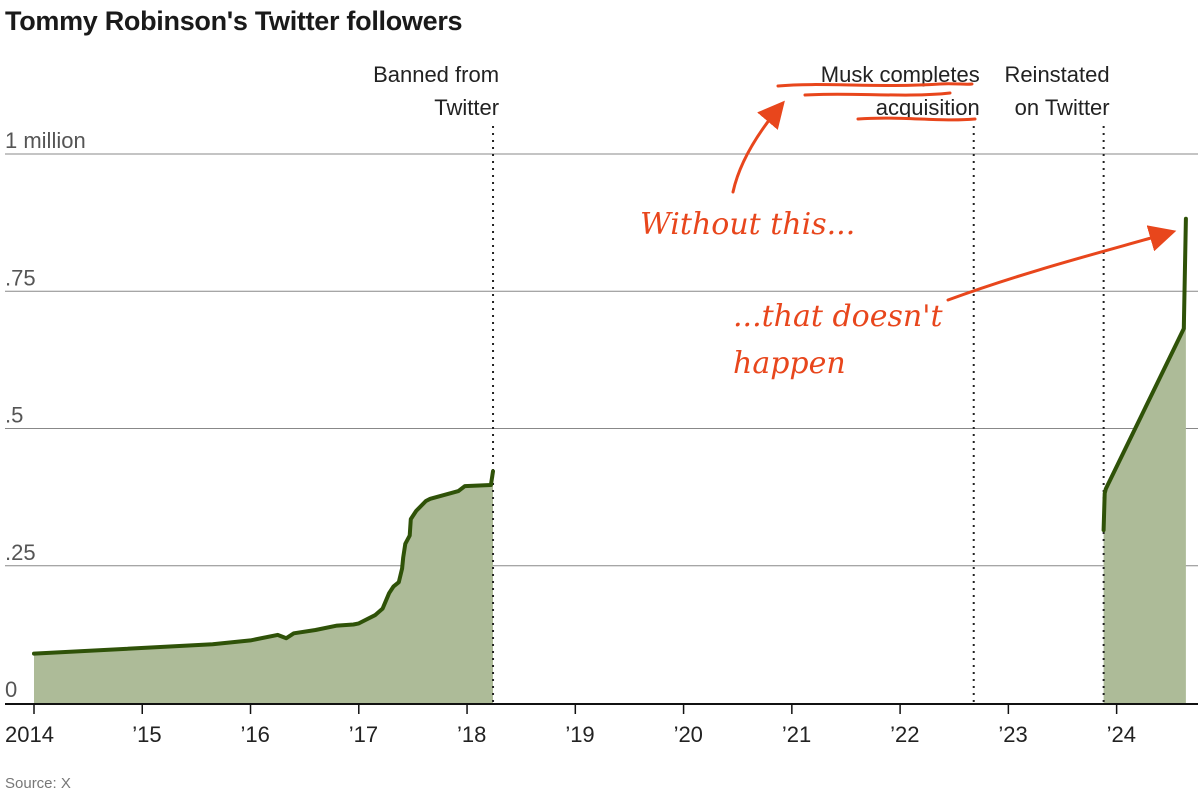 The height and width of the screenshot is (800, 1200). Describe the element at coordinates (146, 734) in the screenshot. I see `x-tick-label: ’15` at that location.